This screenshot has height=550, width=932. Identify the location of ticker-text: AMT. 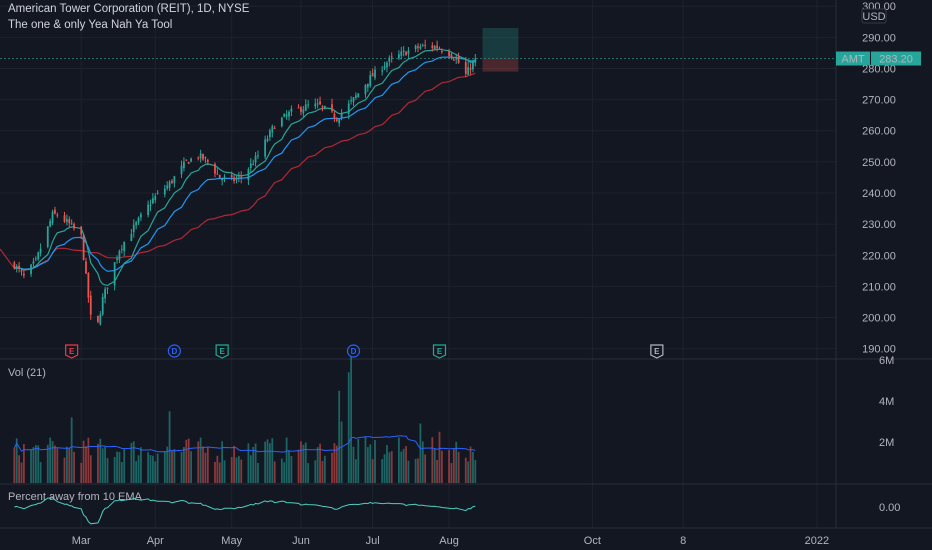
(853, 60).